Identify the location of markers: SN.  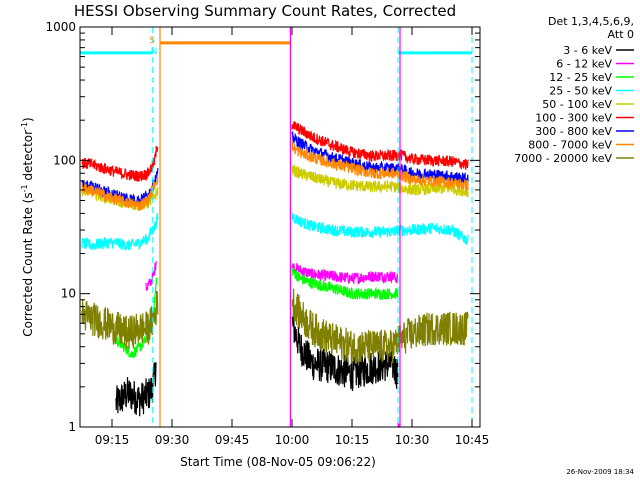
(153, 46).